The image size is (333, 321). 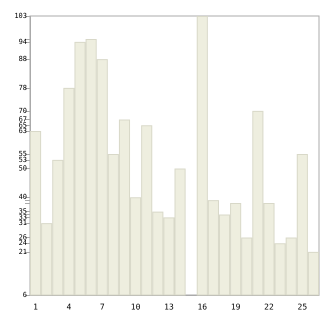 I want to click on x-tick-label: 16, so click(x=202, y=307).